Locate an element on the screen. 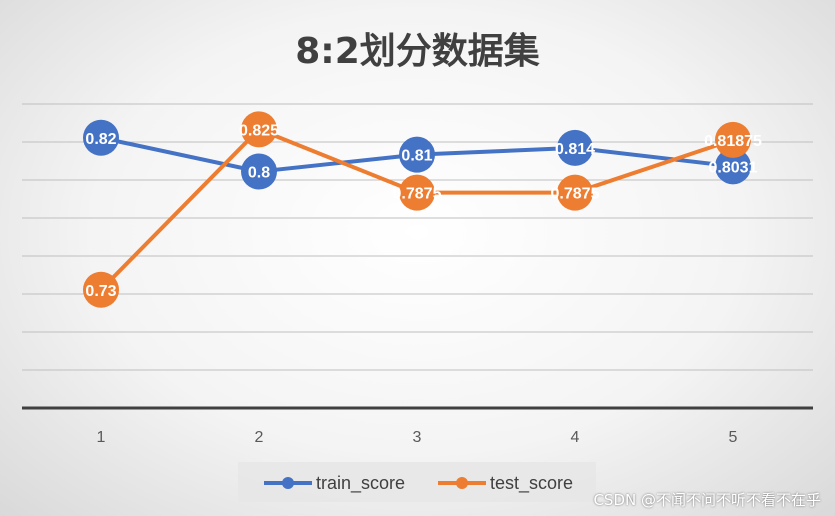 Image resolution: width=835 pixels, height=516 pixels. train_score-data-label: 0.82 is located at coordinates (100, 139).